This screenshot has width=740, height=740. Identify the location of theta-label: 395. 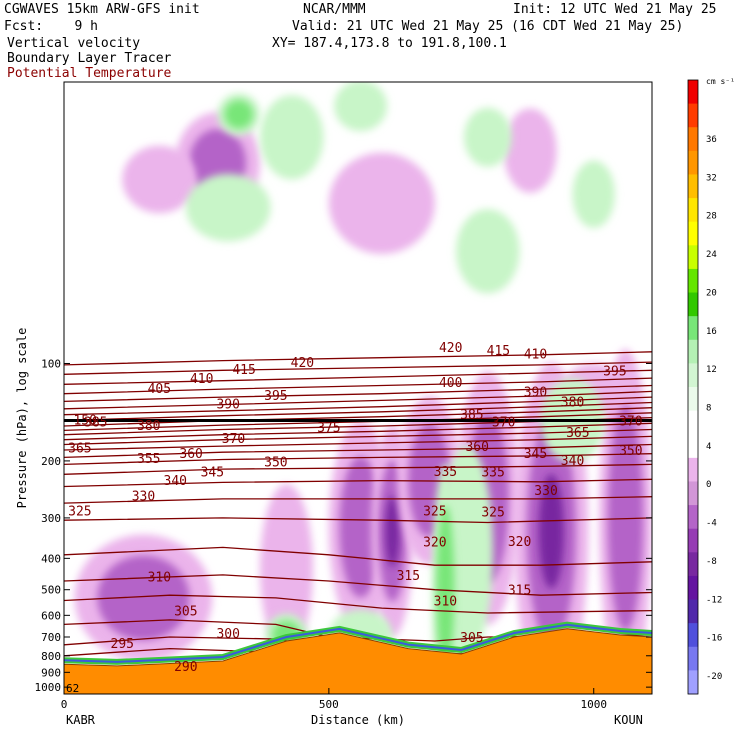
(275, 396).